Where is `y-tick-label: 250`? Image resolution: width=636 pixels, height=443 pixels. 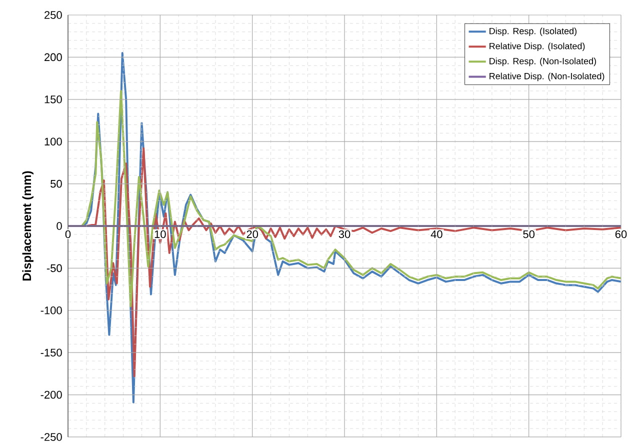 y-tick-label: 250 is located at coordinates (53, 15).